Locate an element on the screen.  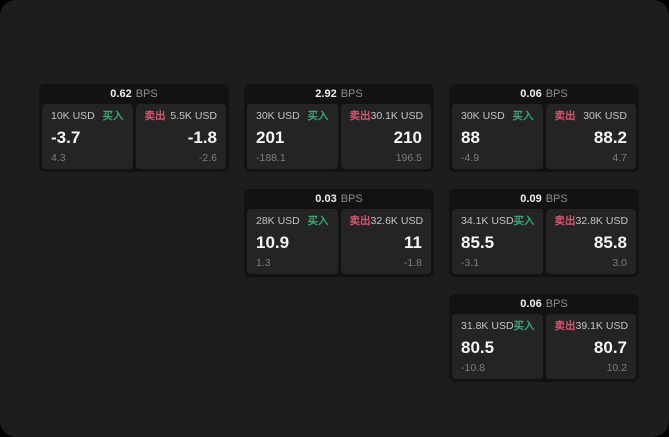
buy-panel: 34.1K USD 买入 85.5 -3.1 is located at coordinates (497, 241).